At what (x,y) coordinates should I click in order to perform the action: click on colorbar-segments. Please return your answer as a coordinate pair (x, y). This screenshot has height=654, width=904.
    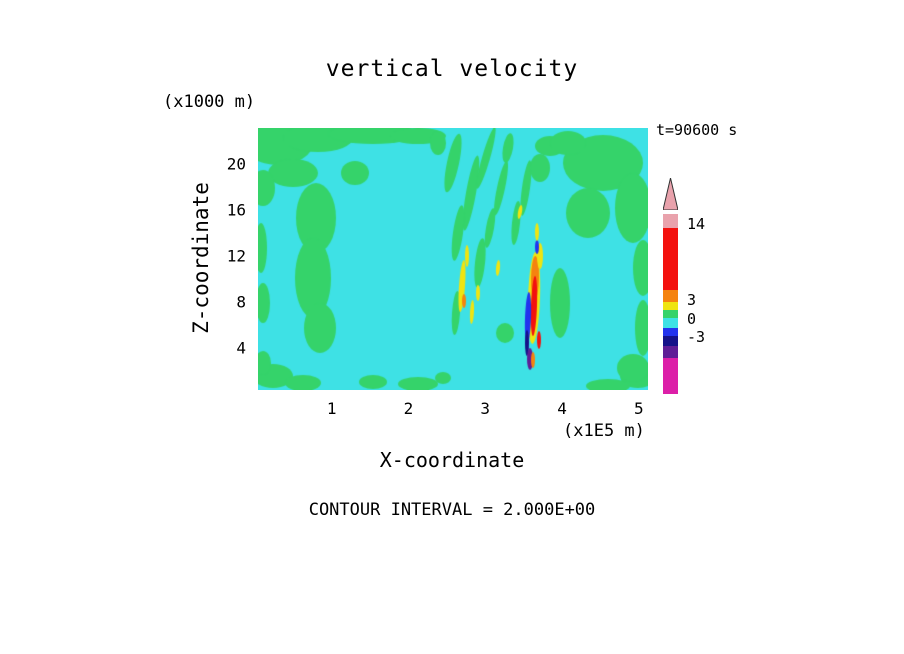
    Looking at the image, I should click on (670, 304).